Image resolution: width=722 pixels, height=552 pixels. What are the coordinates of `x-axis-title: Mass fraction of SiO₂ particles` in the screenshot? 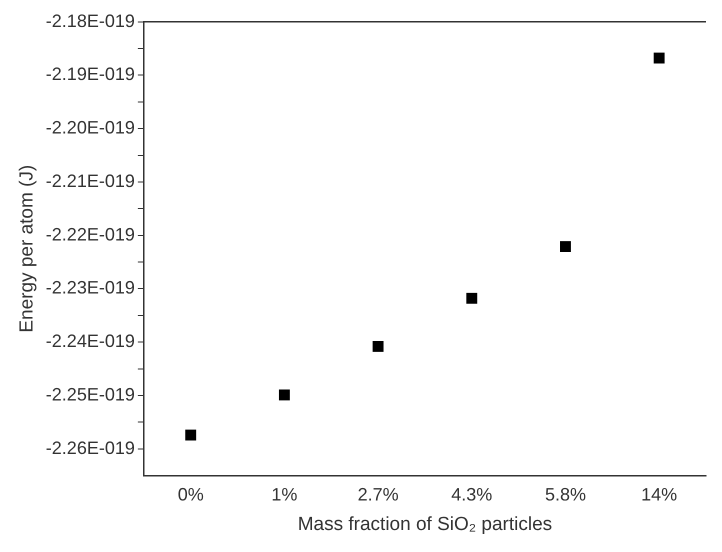 It's located at (425, 524).